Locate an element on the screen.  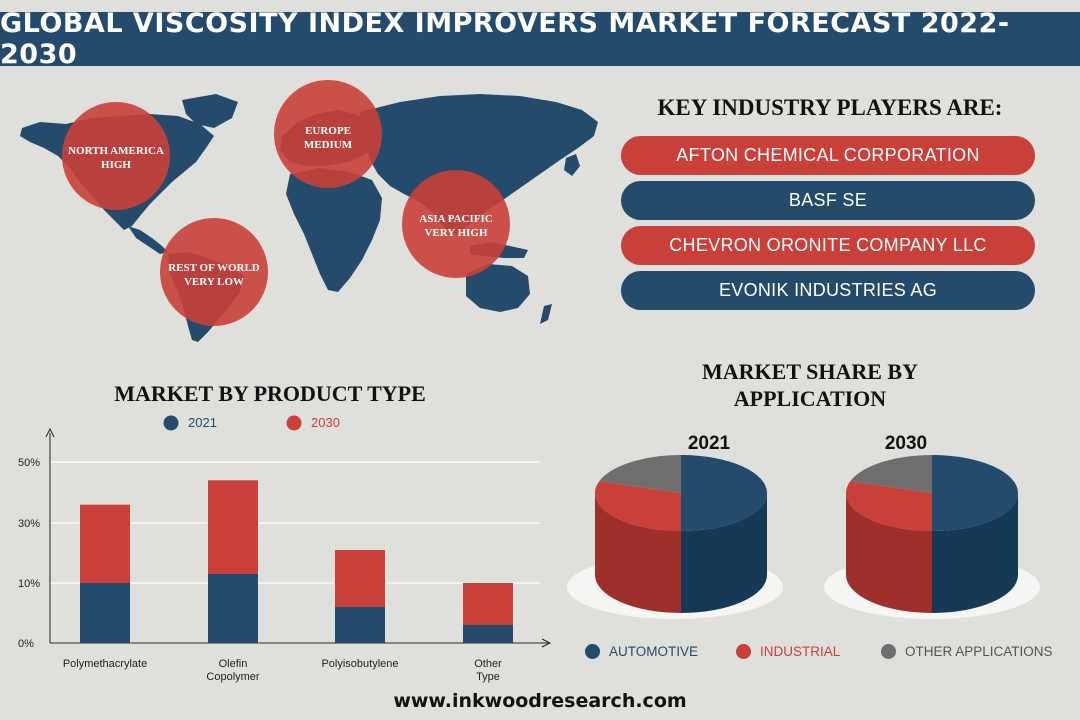
region-north-america: NORTH AMERICA HIGH is located at coordinates (116, 156).